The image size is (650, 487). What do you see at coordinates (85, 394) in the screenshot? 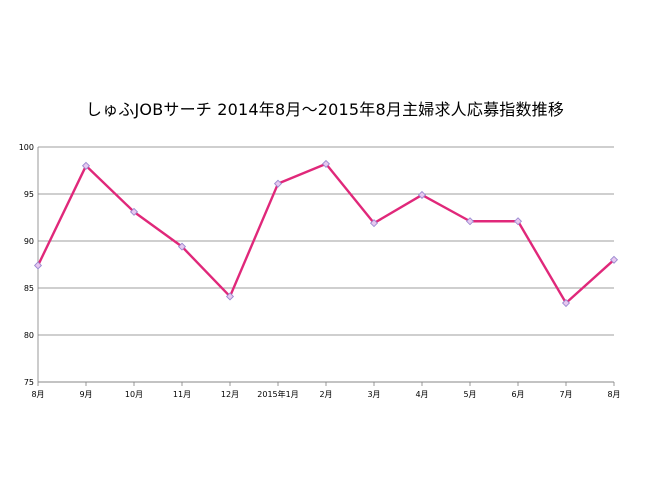
I see `x-tick-label: 9月` at bounding box center [85, 394].